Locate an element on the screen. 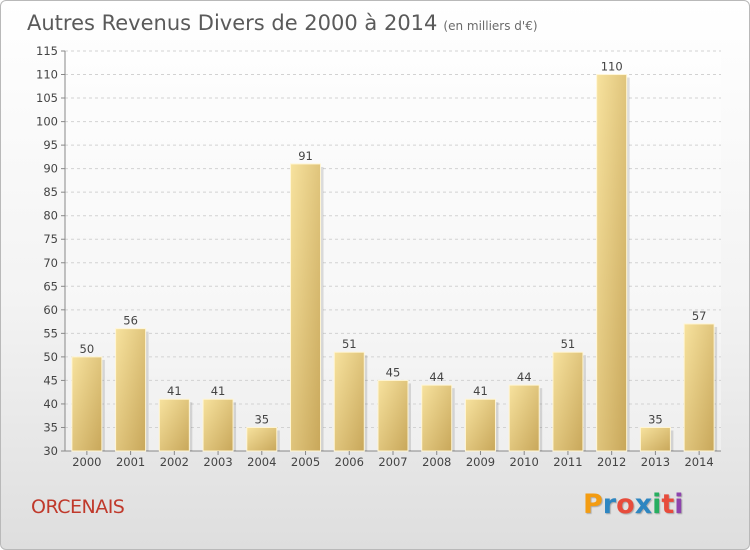 The height and width of the screenshot is (550, 750). y-tick-label: 30 is located at coordinates (50, 451).